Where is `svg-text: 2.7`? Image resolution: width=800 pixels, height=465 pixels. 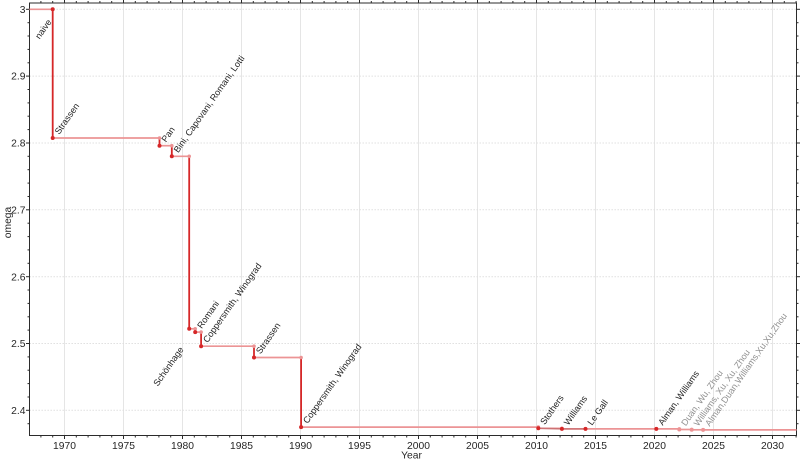 svg-text: 2.7 is located at coordinates (18, 210).